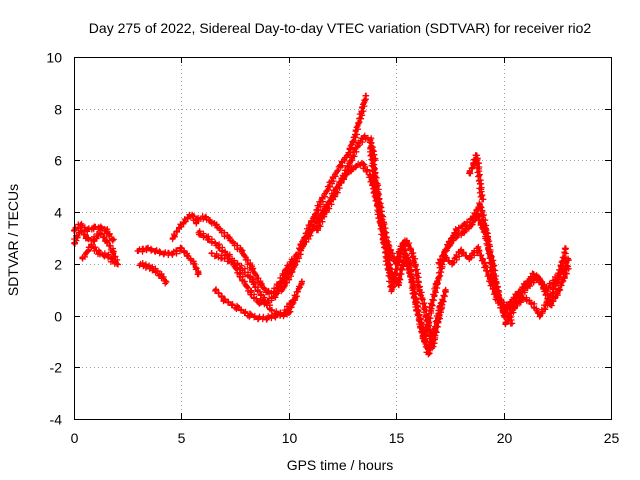 This screenshot has height=480, width=640. I want to click on x-axis-label: GPS time / hours, so click(340, 465).